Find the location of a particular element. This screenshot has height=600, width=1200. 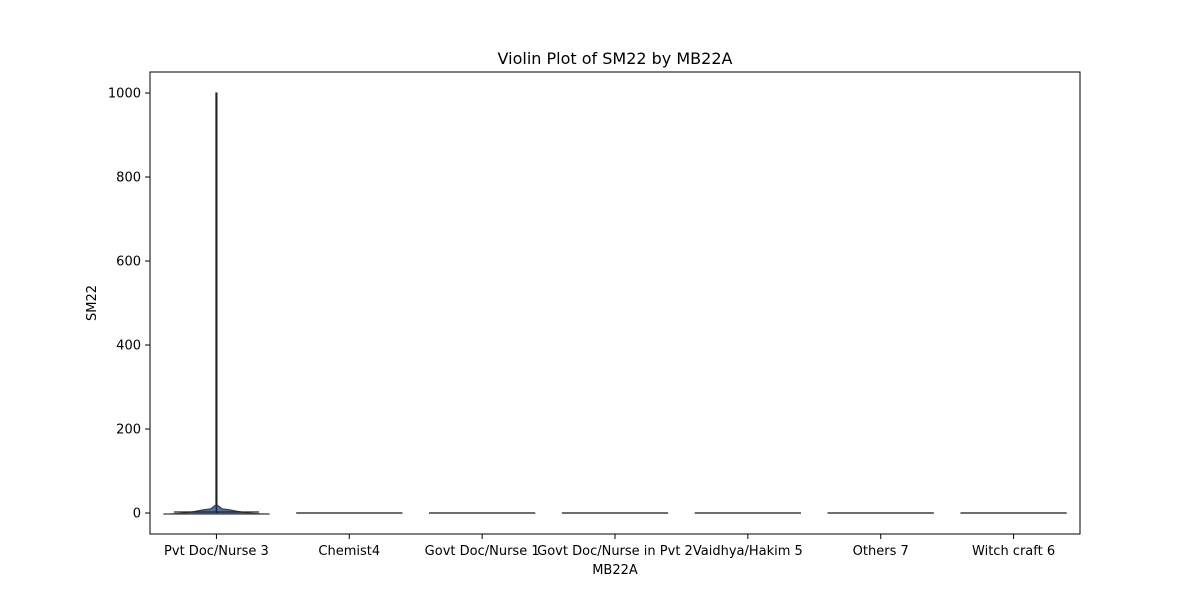

x-tick-label: Chemist4 is located at coordinates (349, 551).